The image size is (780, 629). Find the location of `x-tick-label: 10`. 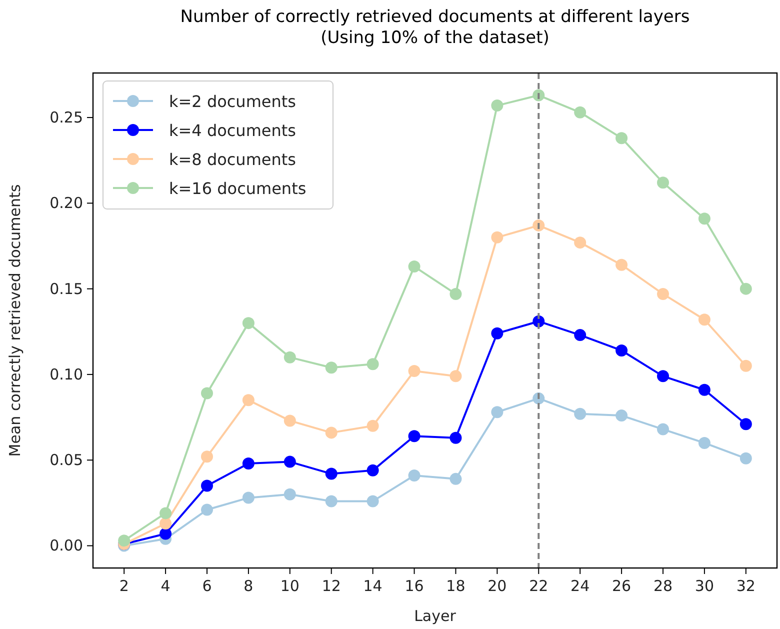

x-tick-label: 10 is located at coordinates (290, 586).